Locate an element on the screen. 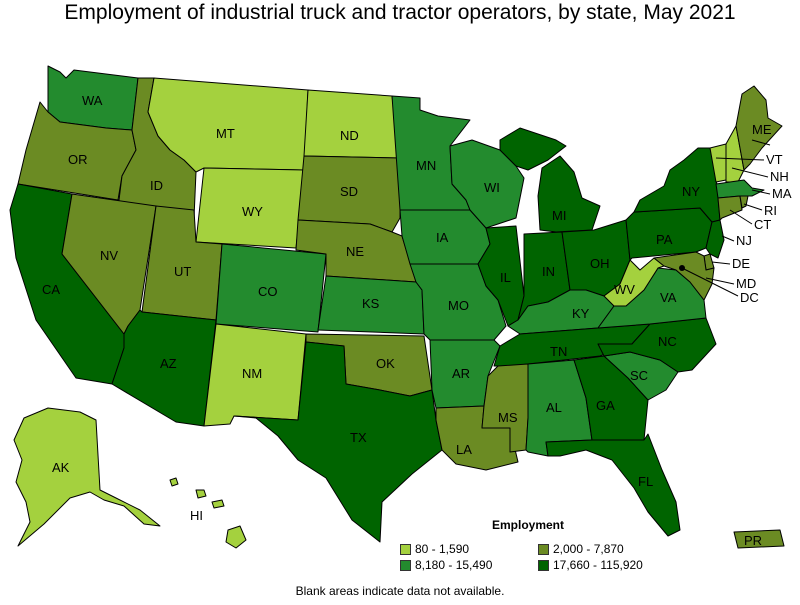  state-CO is located at coordinates (271, 288).